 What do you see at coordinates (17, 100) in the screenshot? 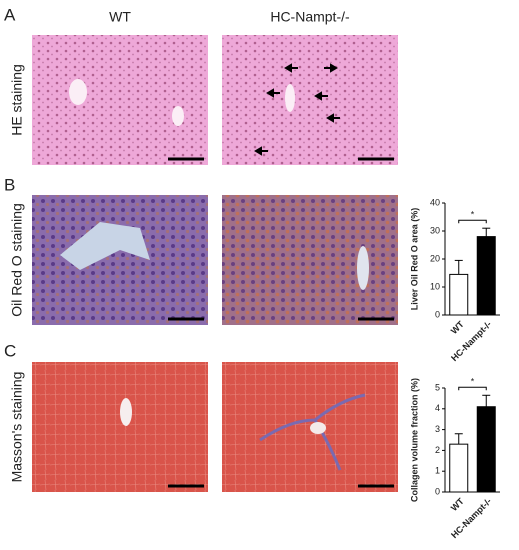
I see `row-label: HE staining` at bounding box center [17, 100].